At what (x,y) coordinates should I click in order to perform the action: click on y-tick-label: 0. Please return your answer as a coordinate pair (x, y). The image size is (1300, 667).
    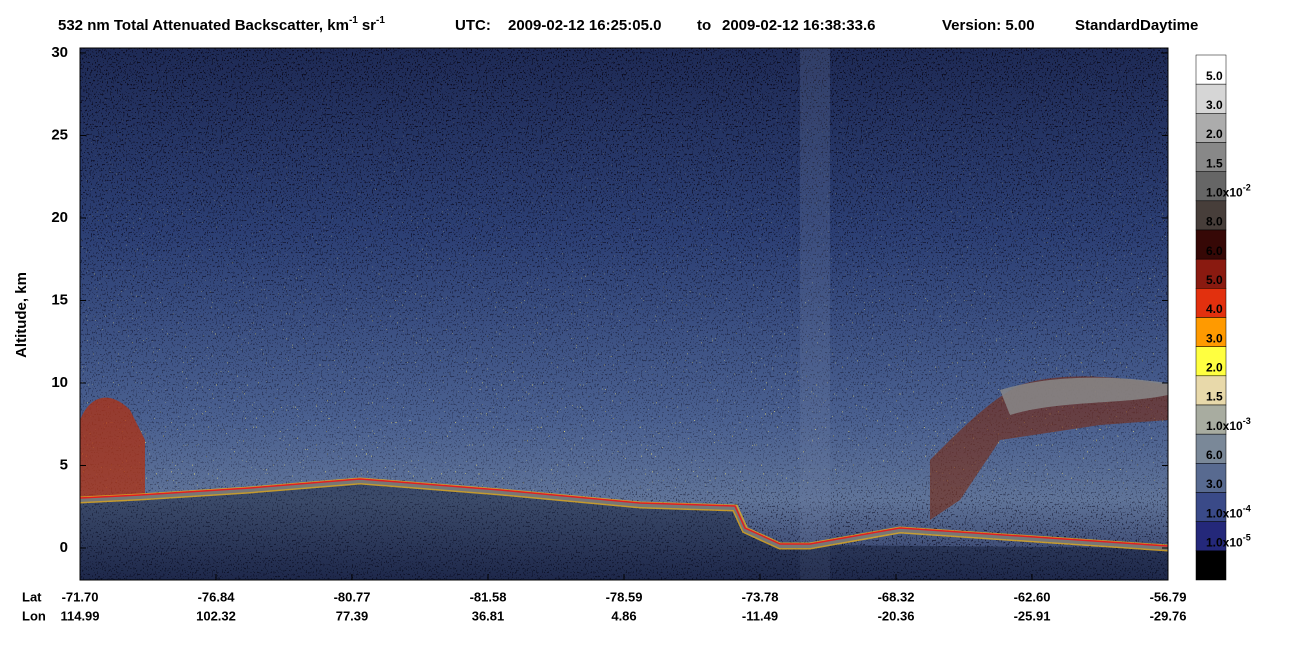
    Looking at the image, I should click on (64, 547).